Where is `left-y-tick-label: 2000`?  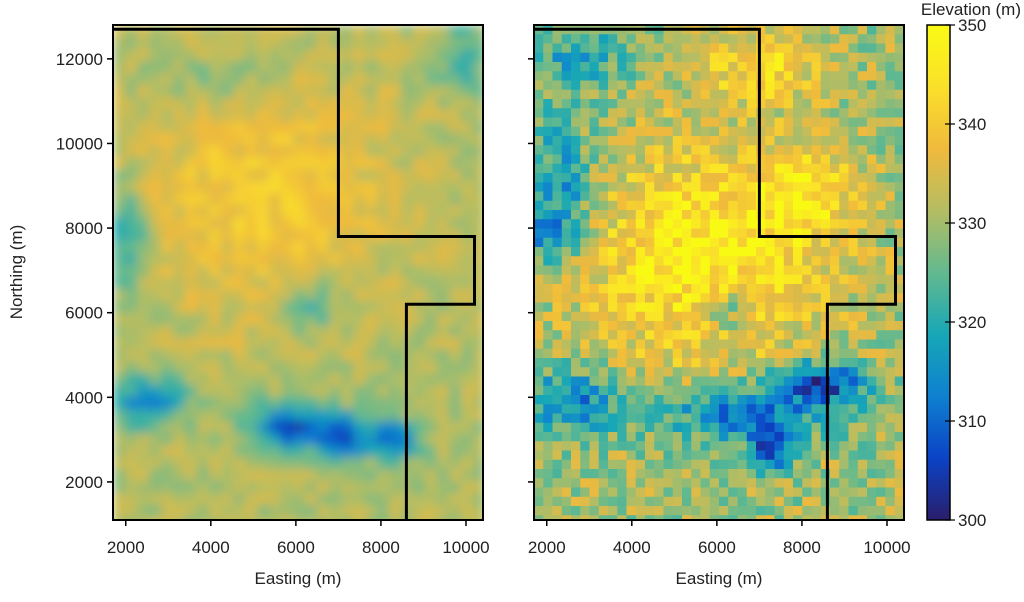 left-y-tick-label: 2000 is located at coordinates (84, 482).